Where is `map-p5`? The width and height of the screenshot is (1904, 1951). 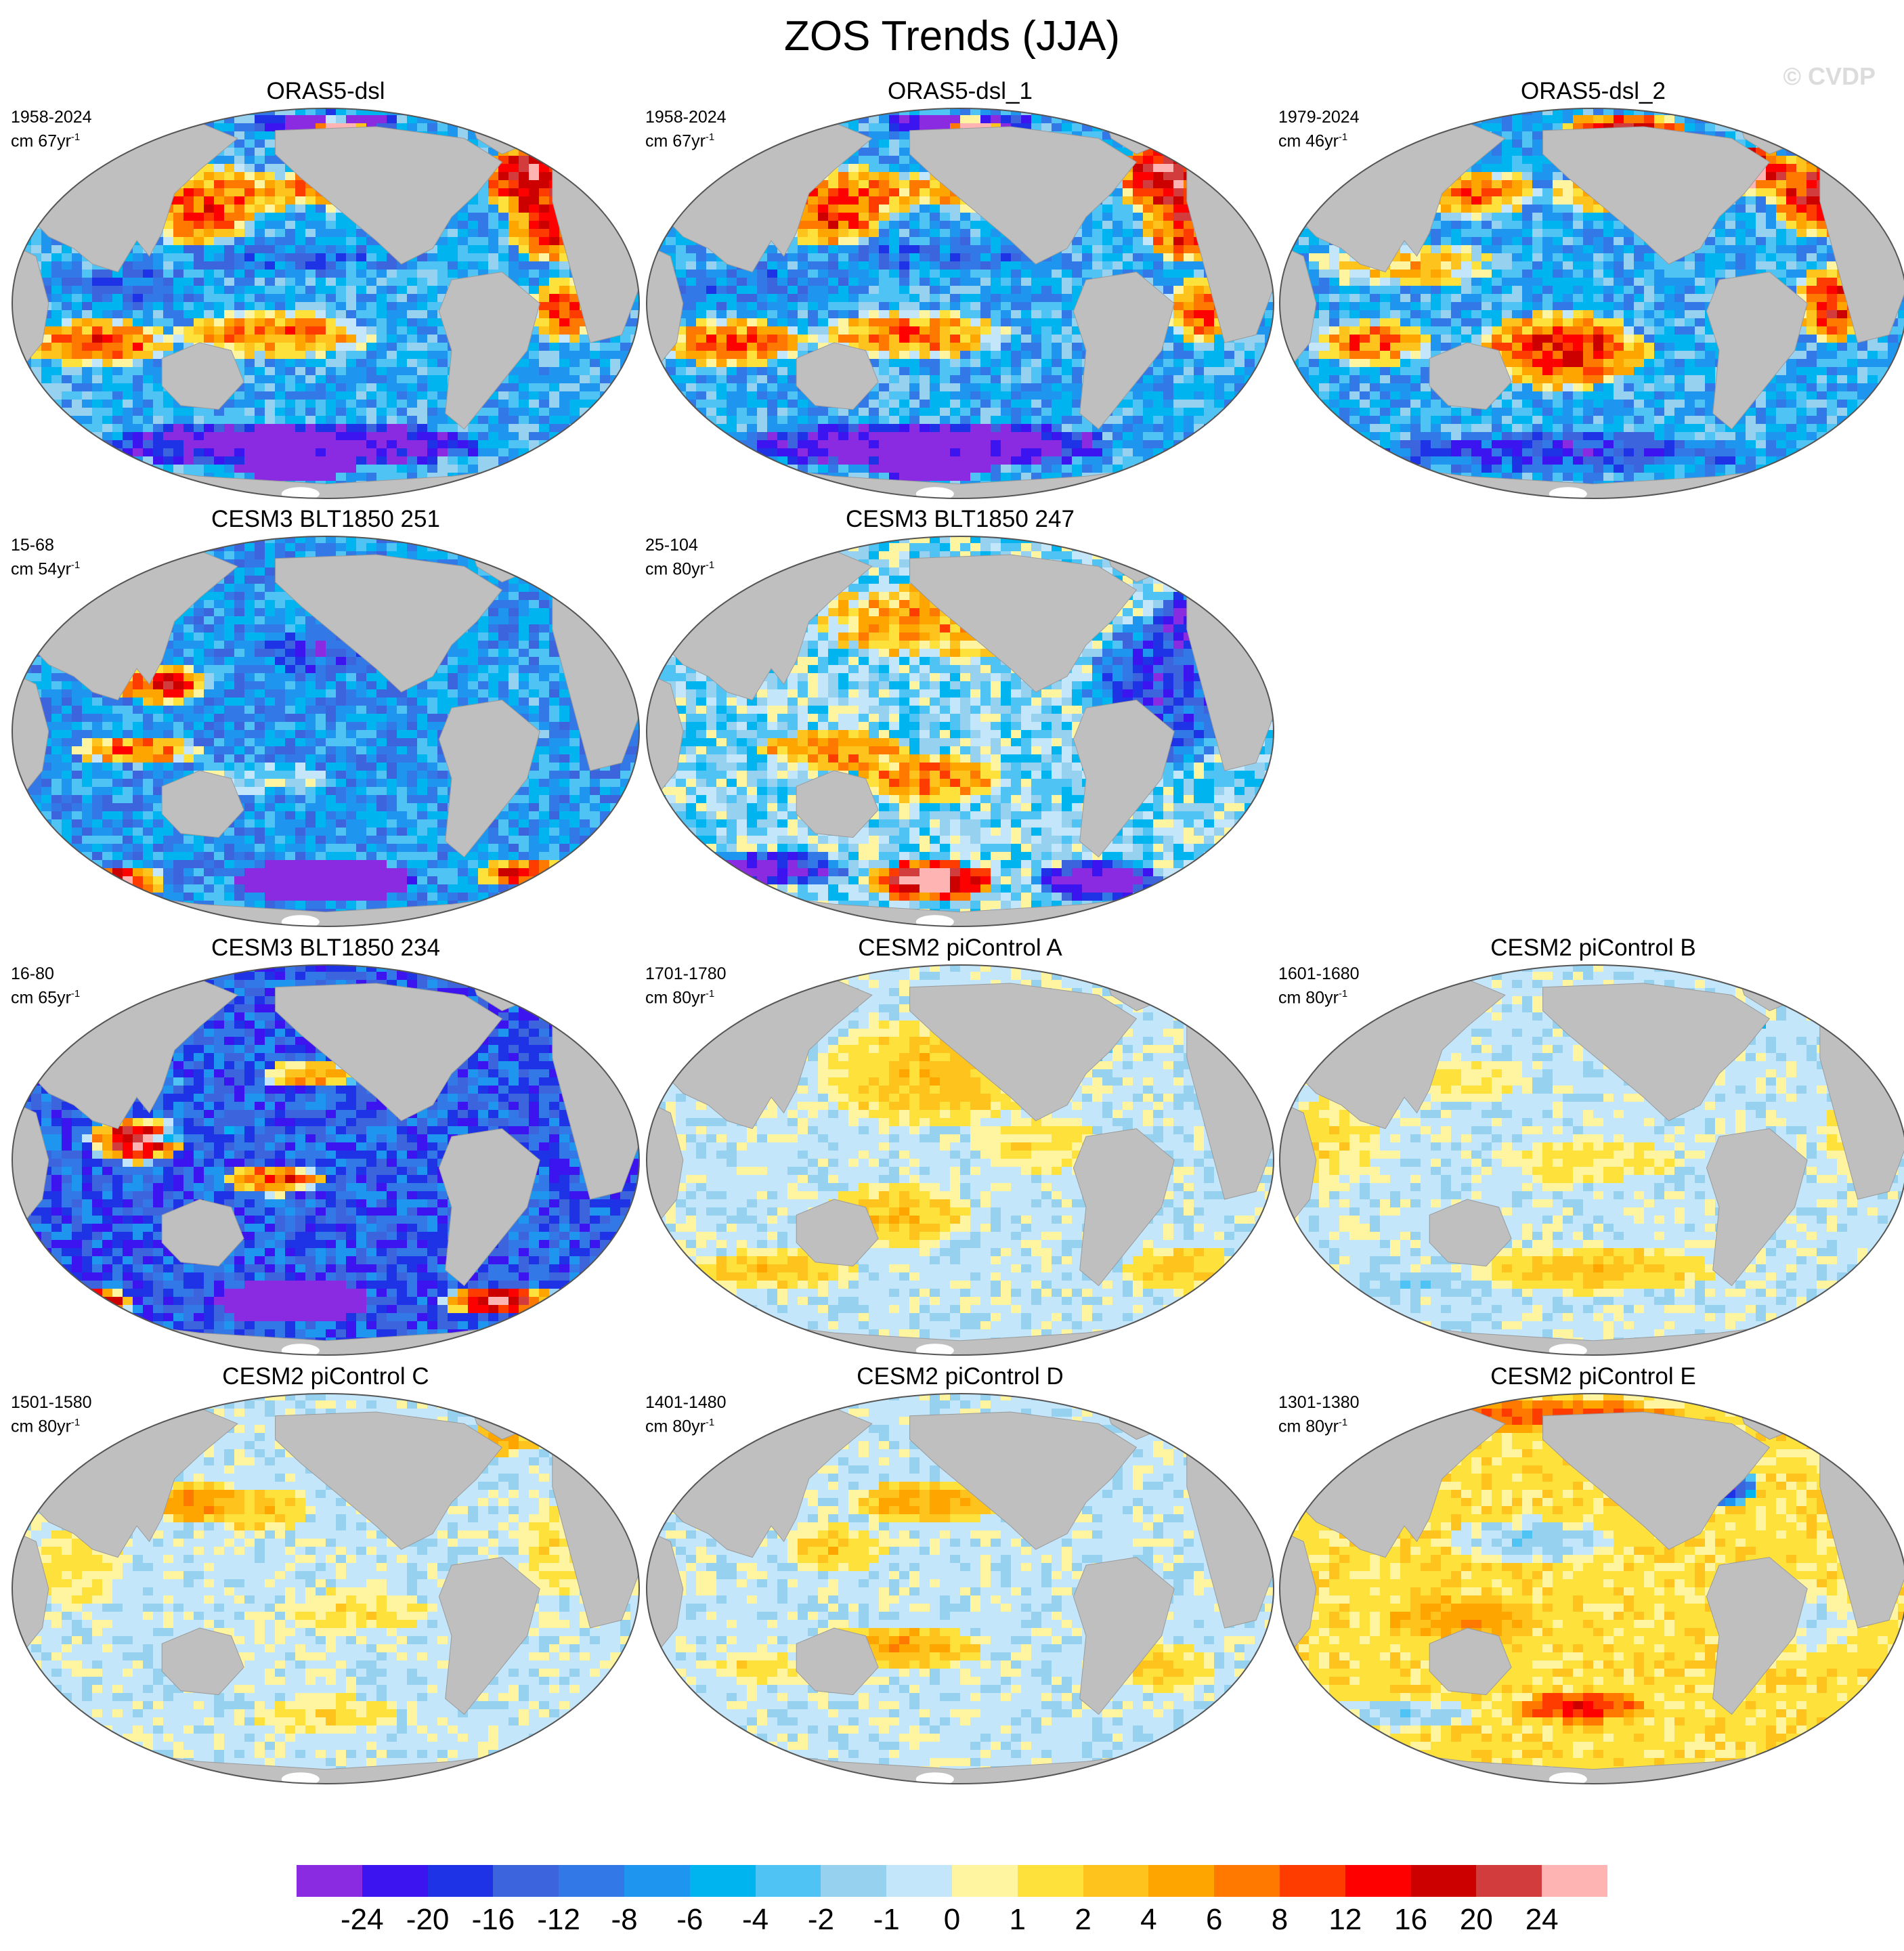 map-p5 is located at coordinates (960, 731).